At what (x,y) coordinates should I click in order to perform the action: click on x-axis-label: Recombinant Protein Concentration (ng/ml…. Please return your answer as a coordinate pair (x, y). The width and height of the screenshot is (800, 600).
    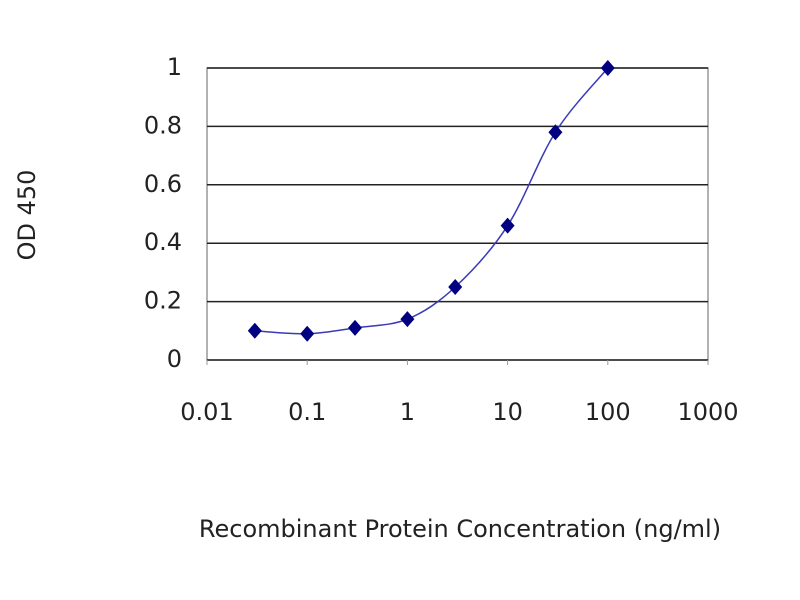
    Looking at the image, I should click on (460, 529).